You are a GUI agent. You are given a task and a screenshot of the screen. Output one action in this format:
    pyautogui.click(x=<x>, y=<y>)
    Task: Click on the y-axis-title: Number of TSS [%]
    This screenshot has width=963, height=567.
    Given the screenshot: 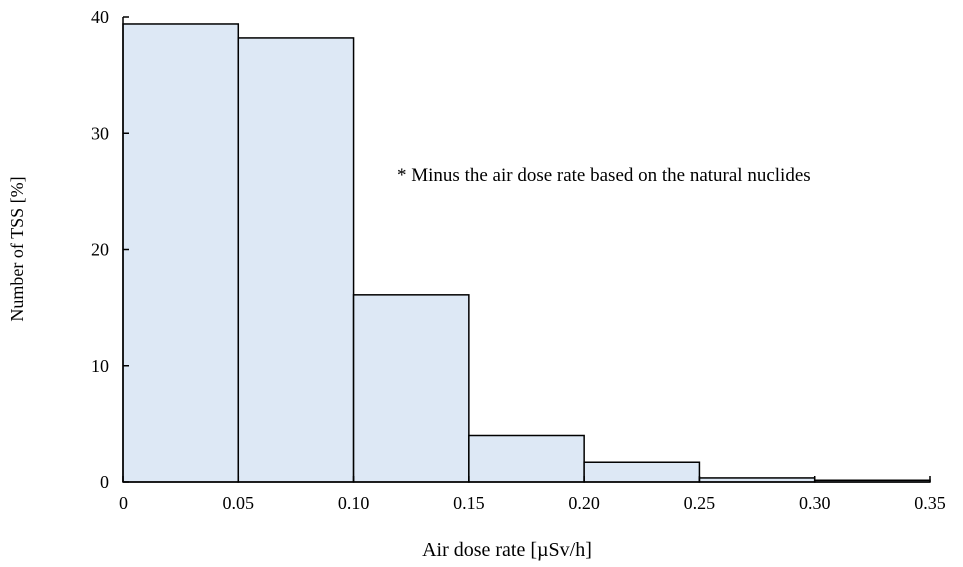 What is the action you would take?
    pyautogui.click(x=17, y=248)
    